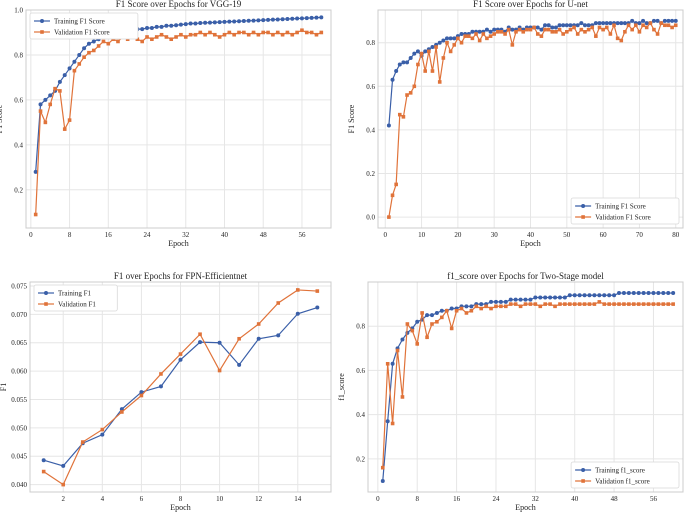 This screenshot has width=685, height=515. What do you see at coordinates (84, 26) in the screenshot?
I see `legend: Training F1 Score Validation F1 Score` at bounding box center [84, 26].